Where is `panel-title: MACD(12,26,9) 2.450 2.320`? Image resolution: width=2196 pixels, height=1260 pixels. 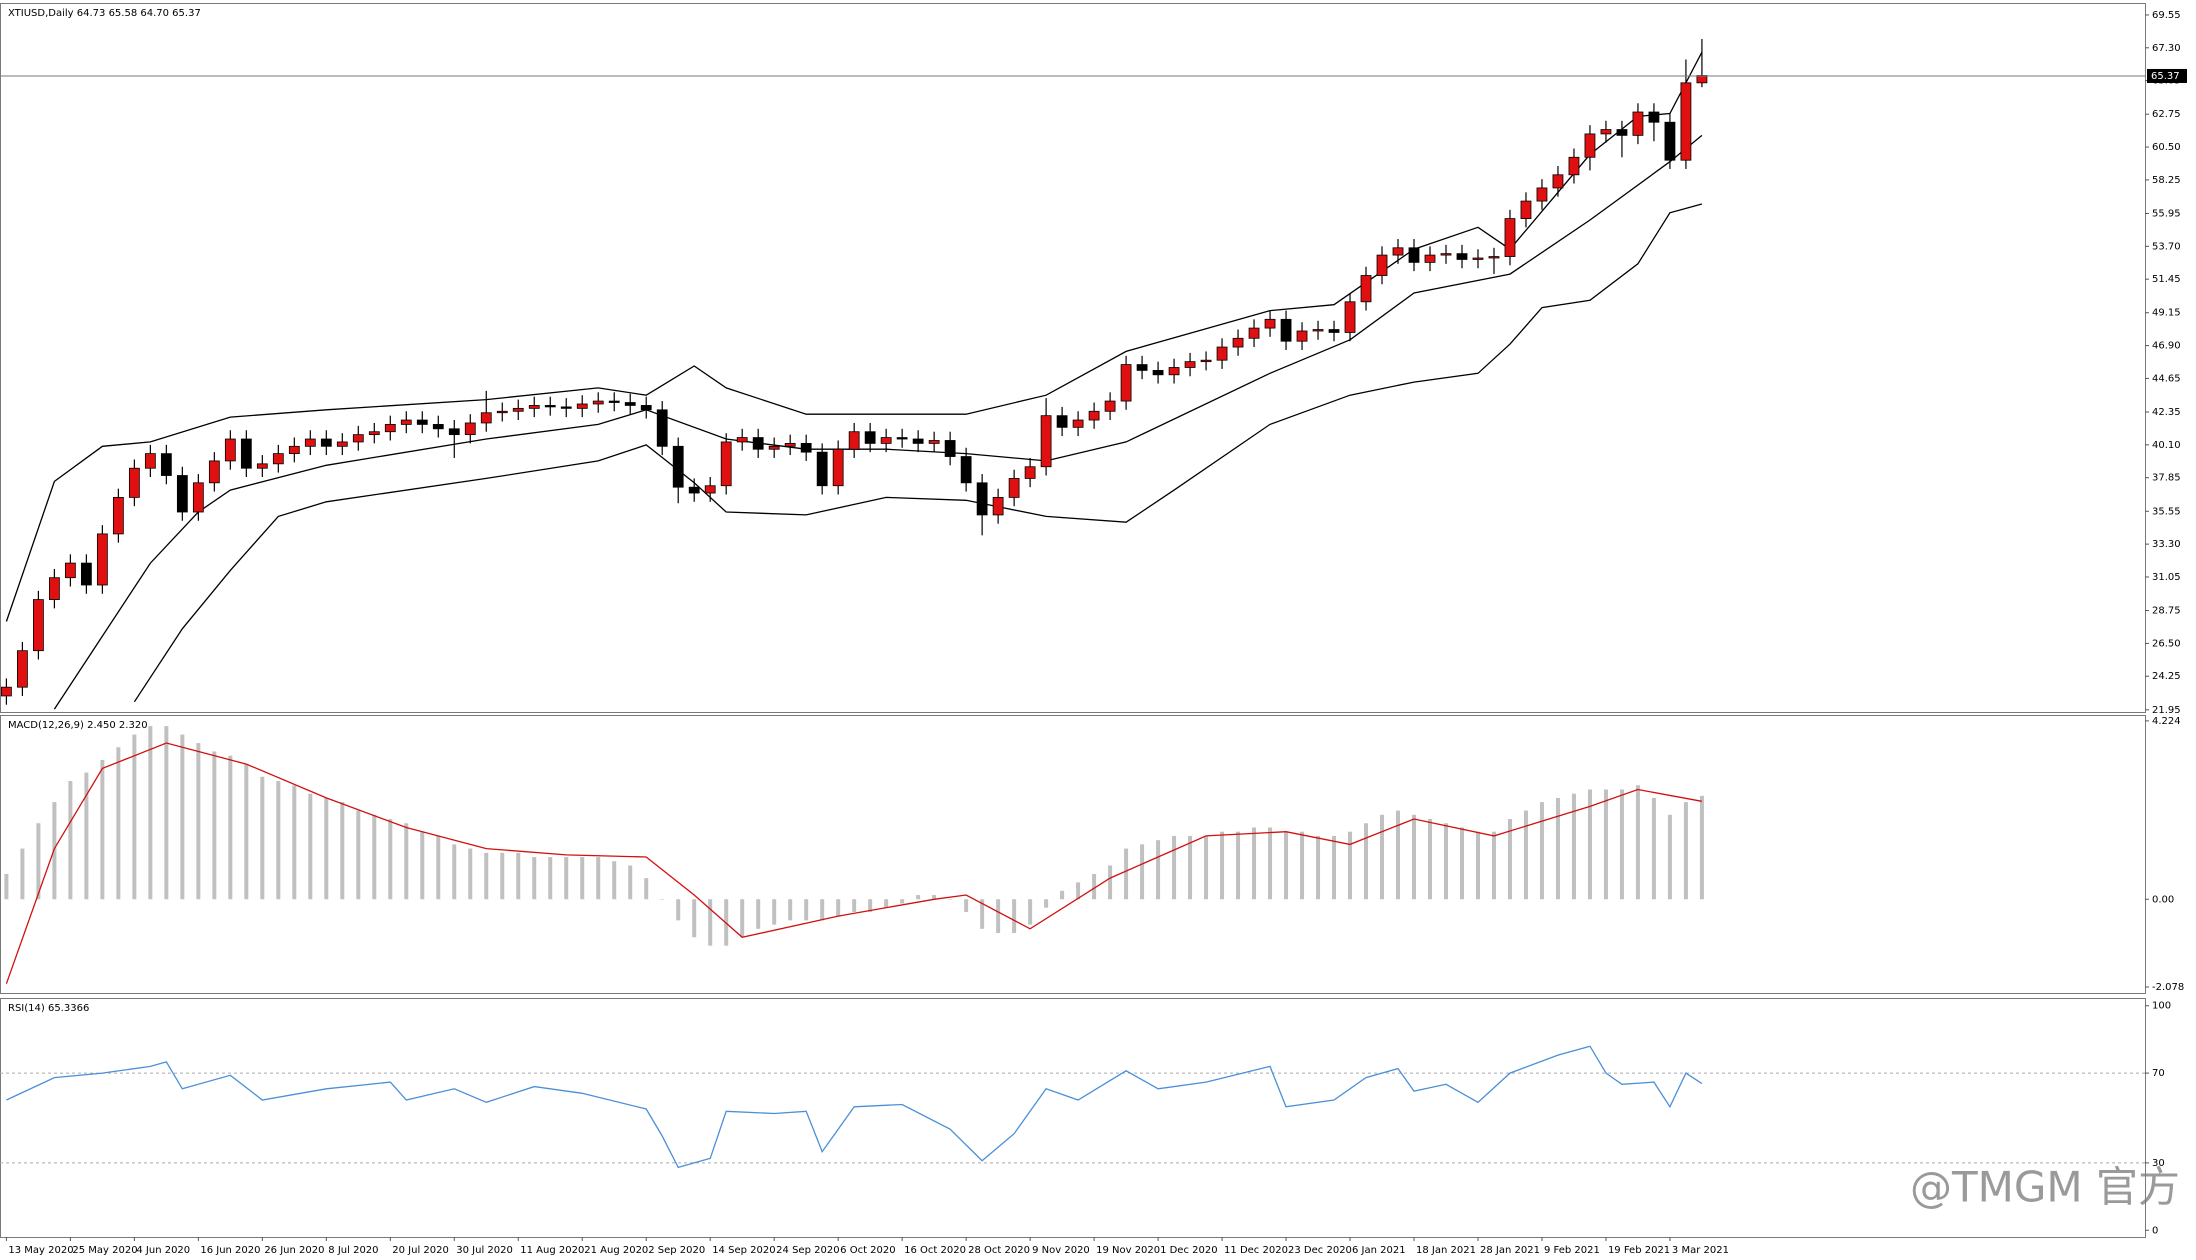
panel-title: MACD(12,26,9) 2.450 2.320 is located at coordinates (78, 725).